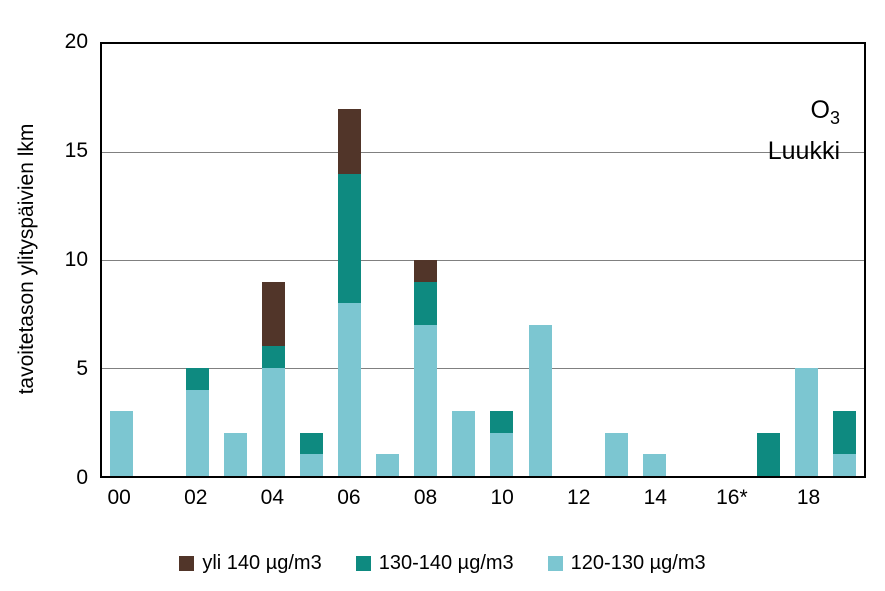 Image resolution: width=885 pixels, height=591 pixels. I want to click on bar-16*, so click(730, 260).